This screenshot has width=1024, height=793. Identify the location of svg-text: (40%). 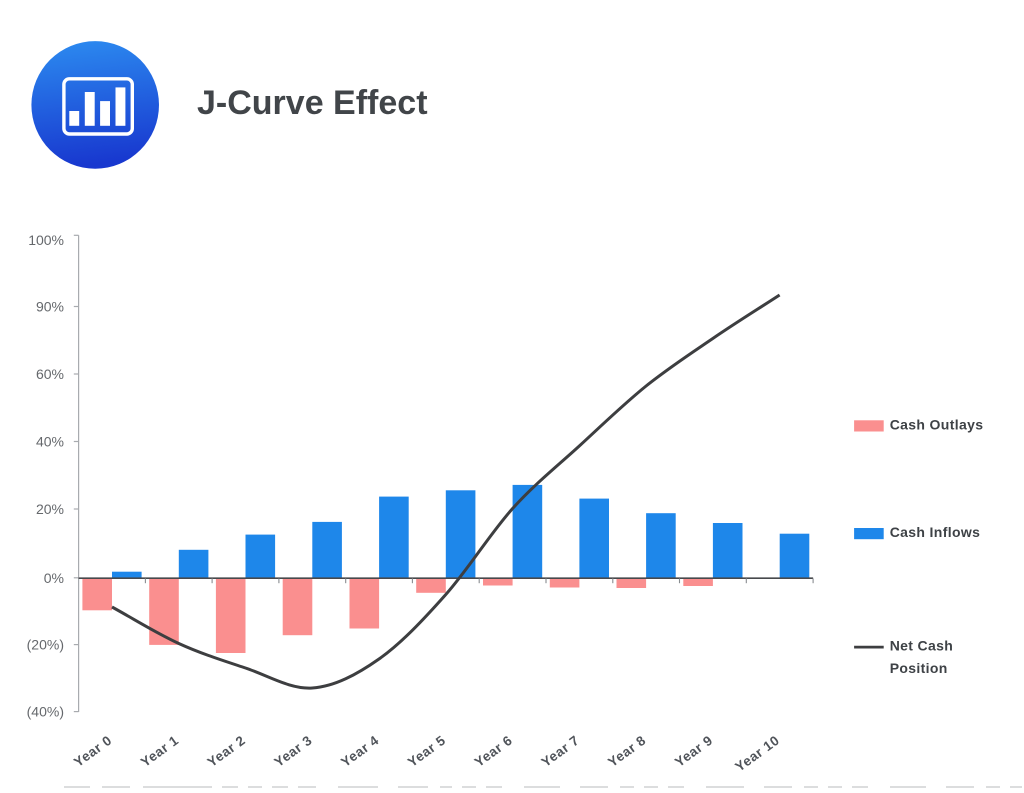
(45, 712).